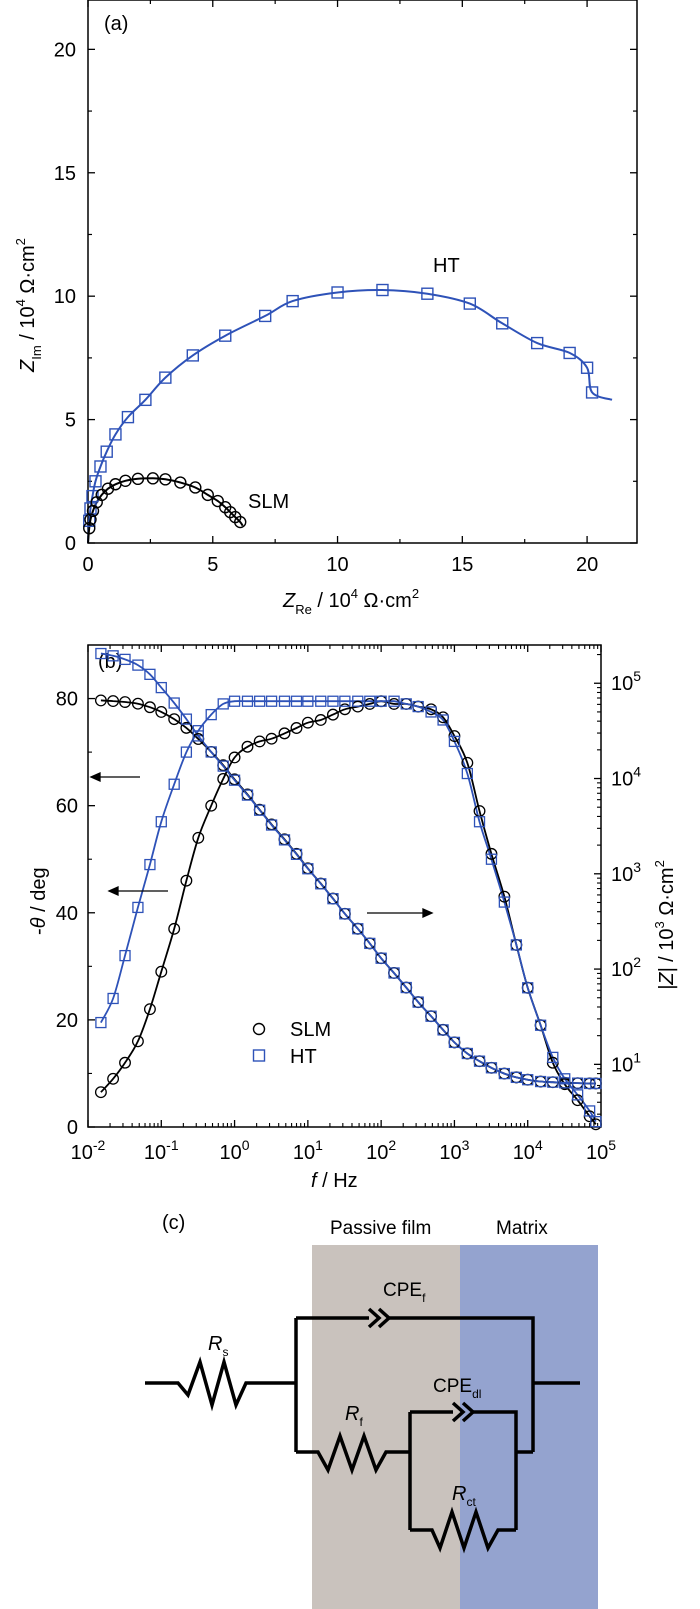 The image size is (700, 1609). I want to click on panel-a-x-axis-label: ZRe / 104 Ω·cm2, so click(350, 601).